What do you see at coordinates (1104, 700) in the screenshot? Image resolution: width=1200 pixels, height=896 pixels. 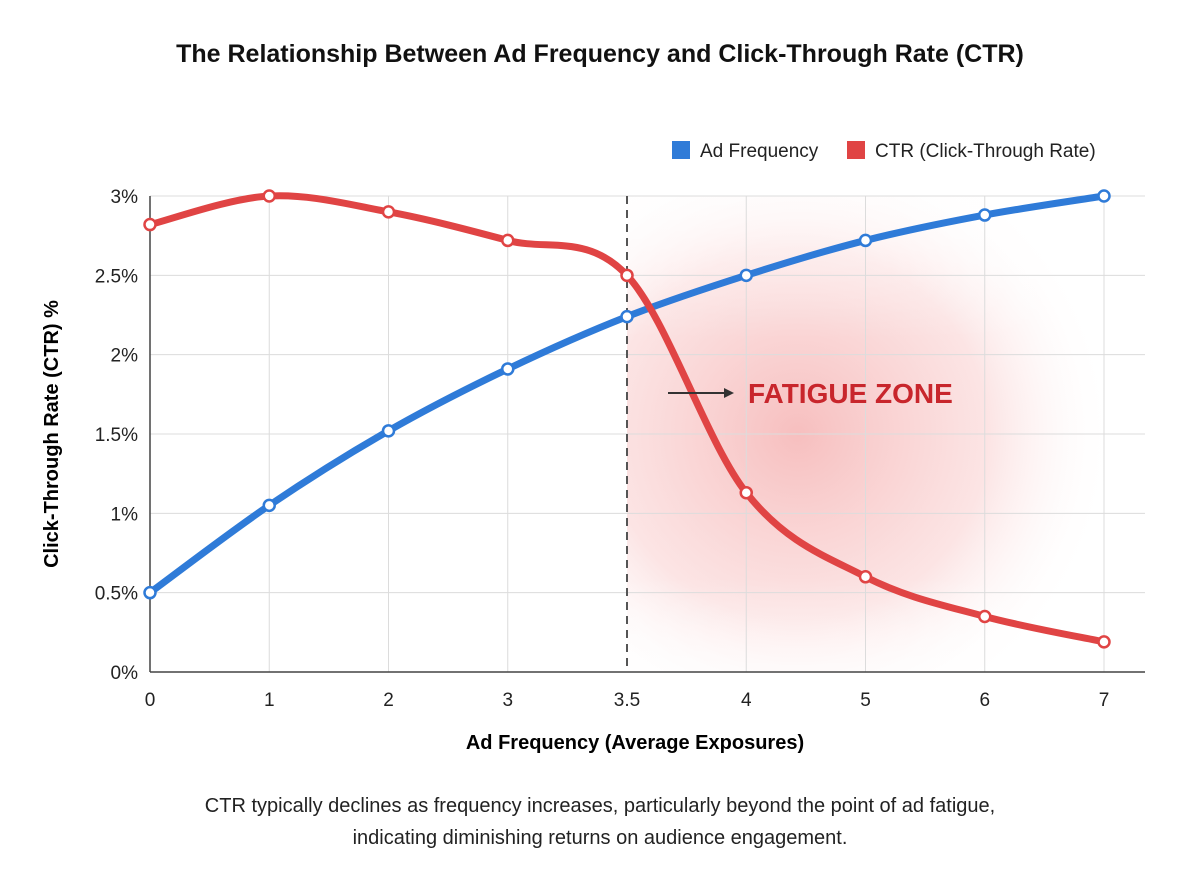 I see `x-tick-label: 7` at bounding box center [1104, 700].